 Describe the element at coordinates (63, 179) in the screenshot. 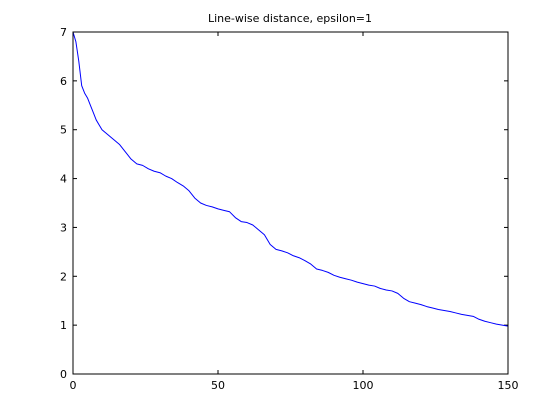

I see `y-tick-label: 4` at that location.